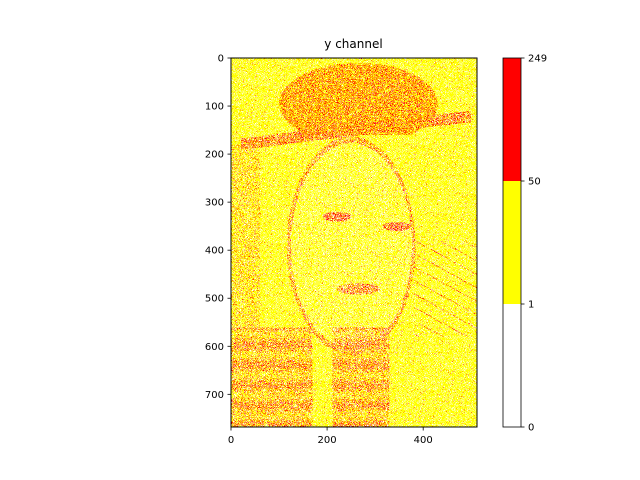 The height and width of the screenshot is (480, 640). I want to click on chart-title: y channel, so click(353, 44).